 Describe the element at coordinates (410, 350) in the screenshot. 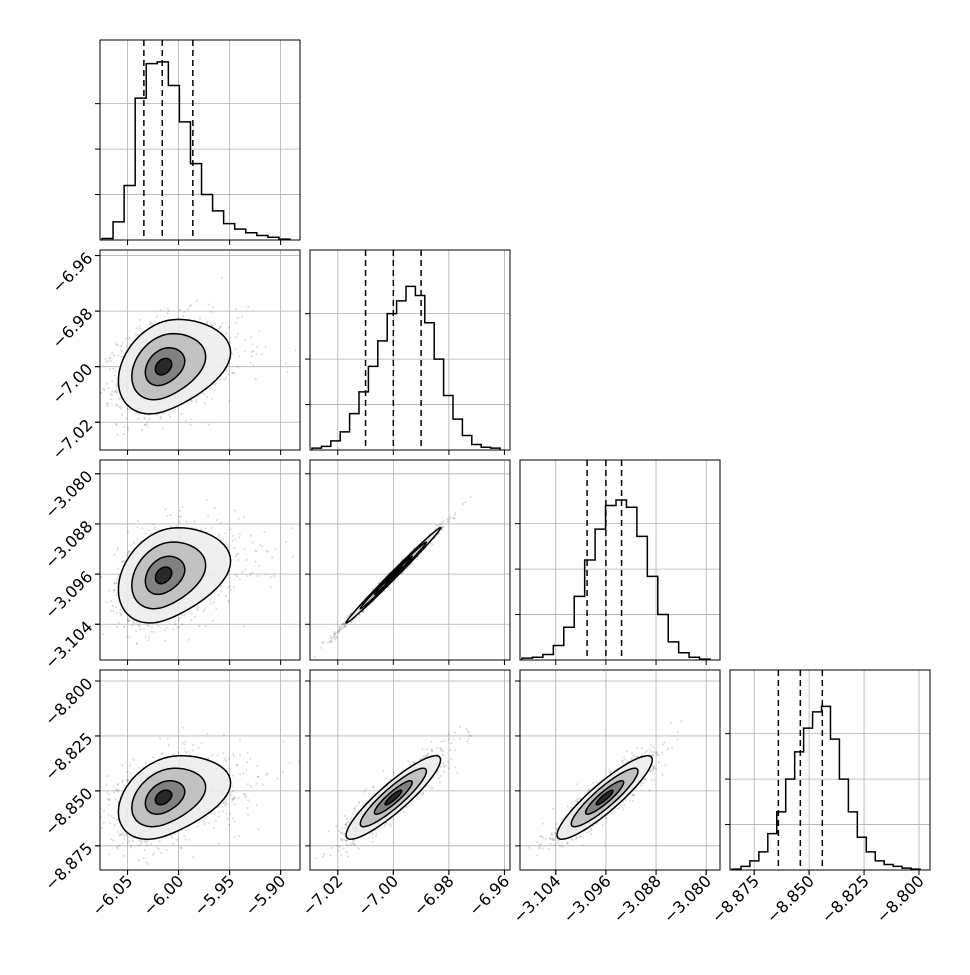

I see `panel-frame` at that location.